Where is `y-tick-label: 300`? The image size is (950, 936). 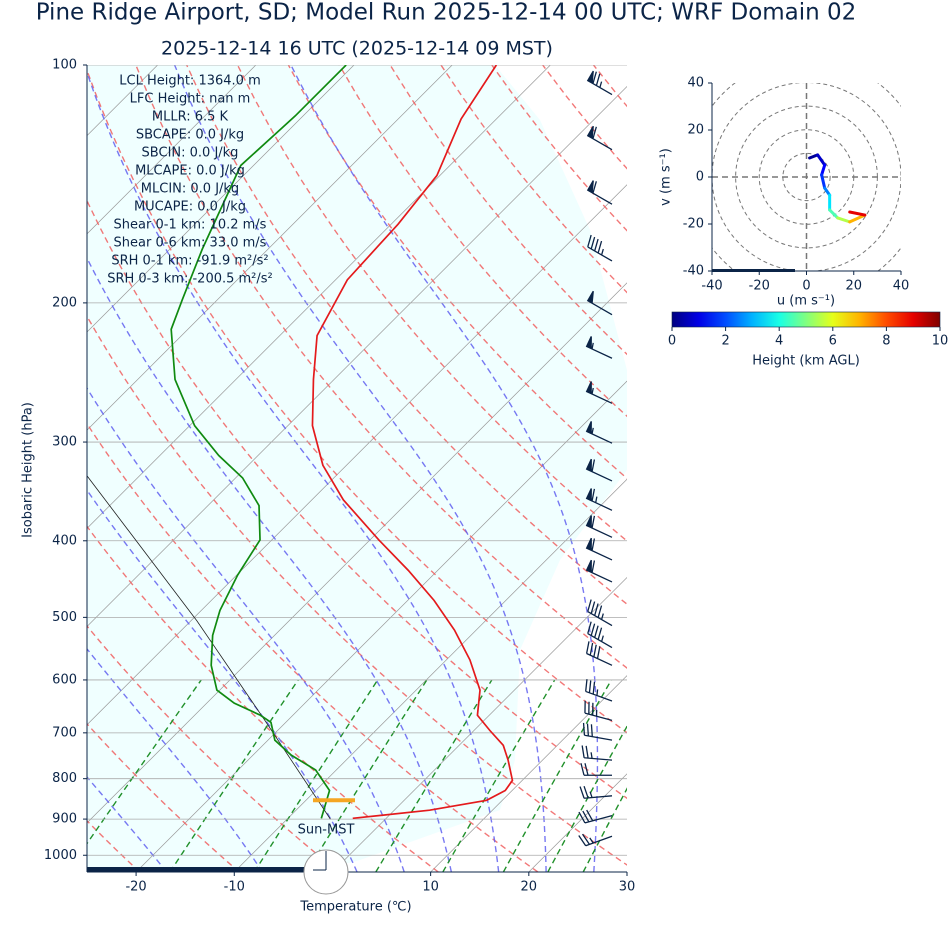
y-tick-label: 300 is located at coordinates (64, 442).